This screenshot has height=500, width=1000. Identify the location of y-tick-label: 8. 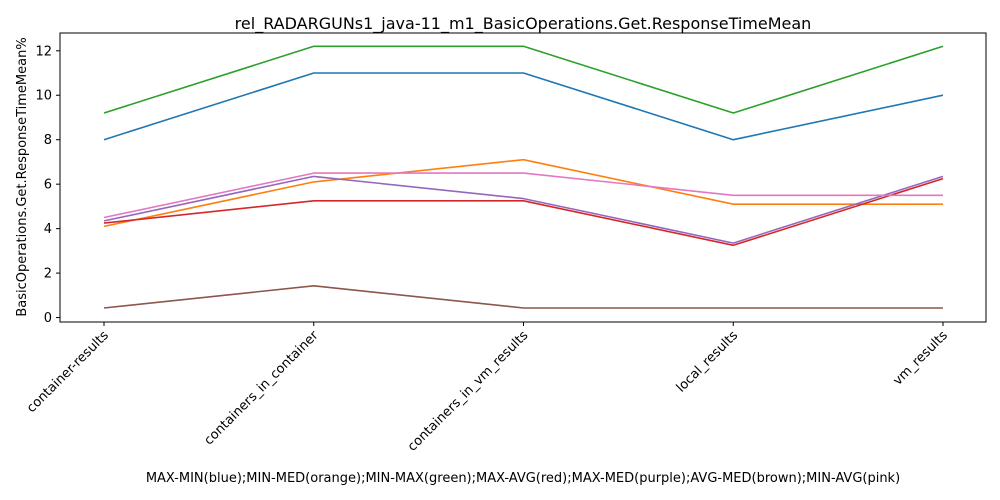
(48, 140).